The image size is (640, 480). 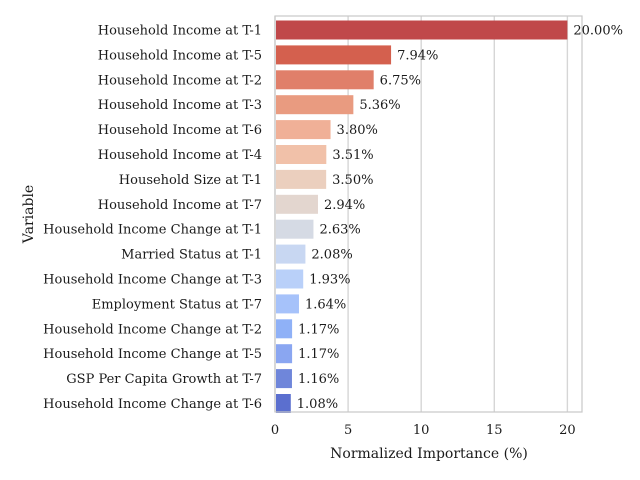 What do you see at coordinates (417, 55) in the screenshot?
I see `value-label: 7.94%` at bounding box center [417, 55].